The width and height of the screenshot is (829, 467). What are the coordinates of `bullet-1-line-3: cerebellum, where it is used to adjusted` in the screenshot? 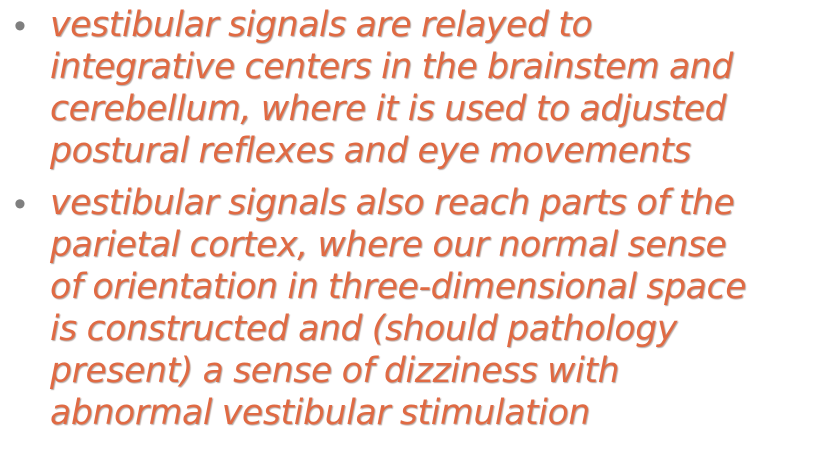 It's located at (388, 109).